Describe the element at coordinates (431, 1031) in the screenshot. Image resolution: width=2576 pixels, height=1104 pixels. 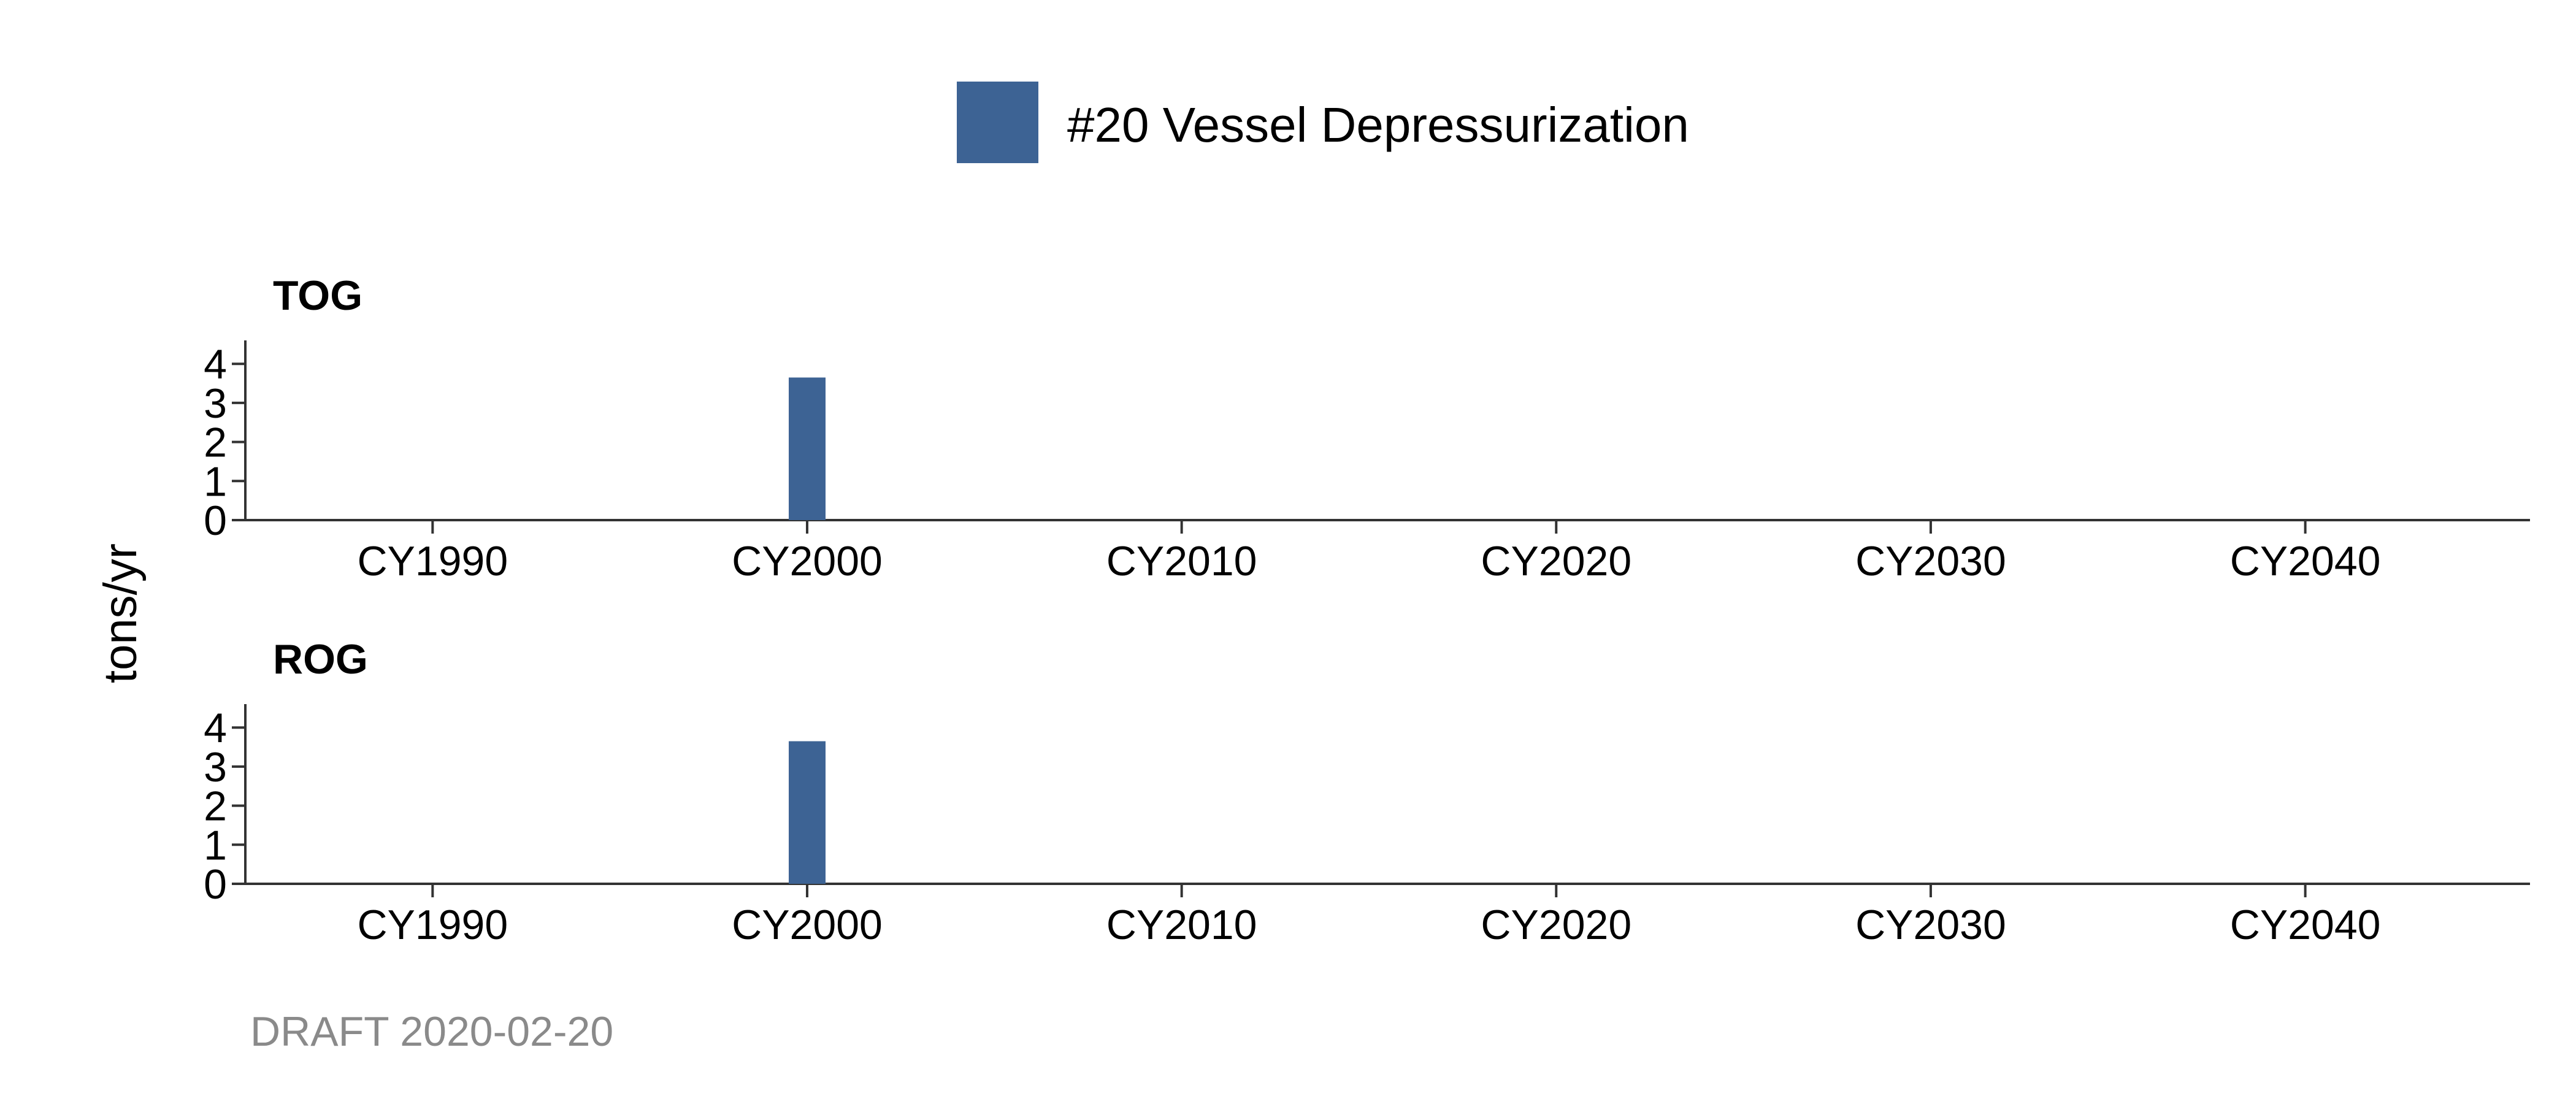
I see `draft-caption: DRAFT 2020-02-20` at that location.